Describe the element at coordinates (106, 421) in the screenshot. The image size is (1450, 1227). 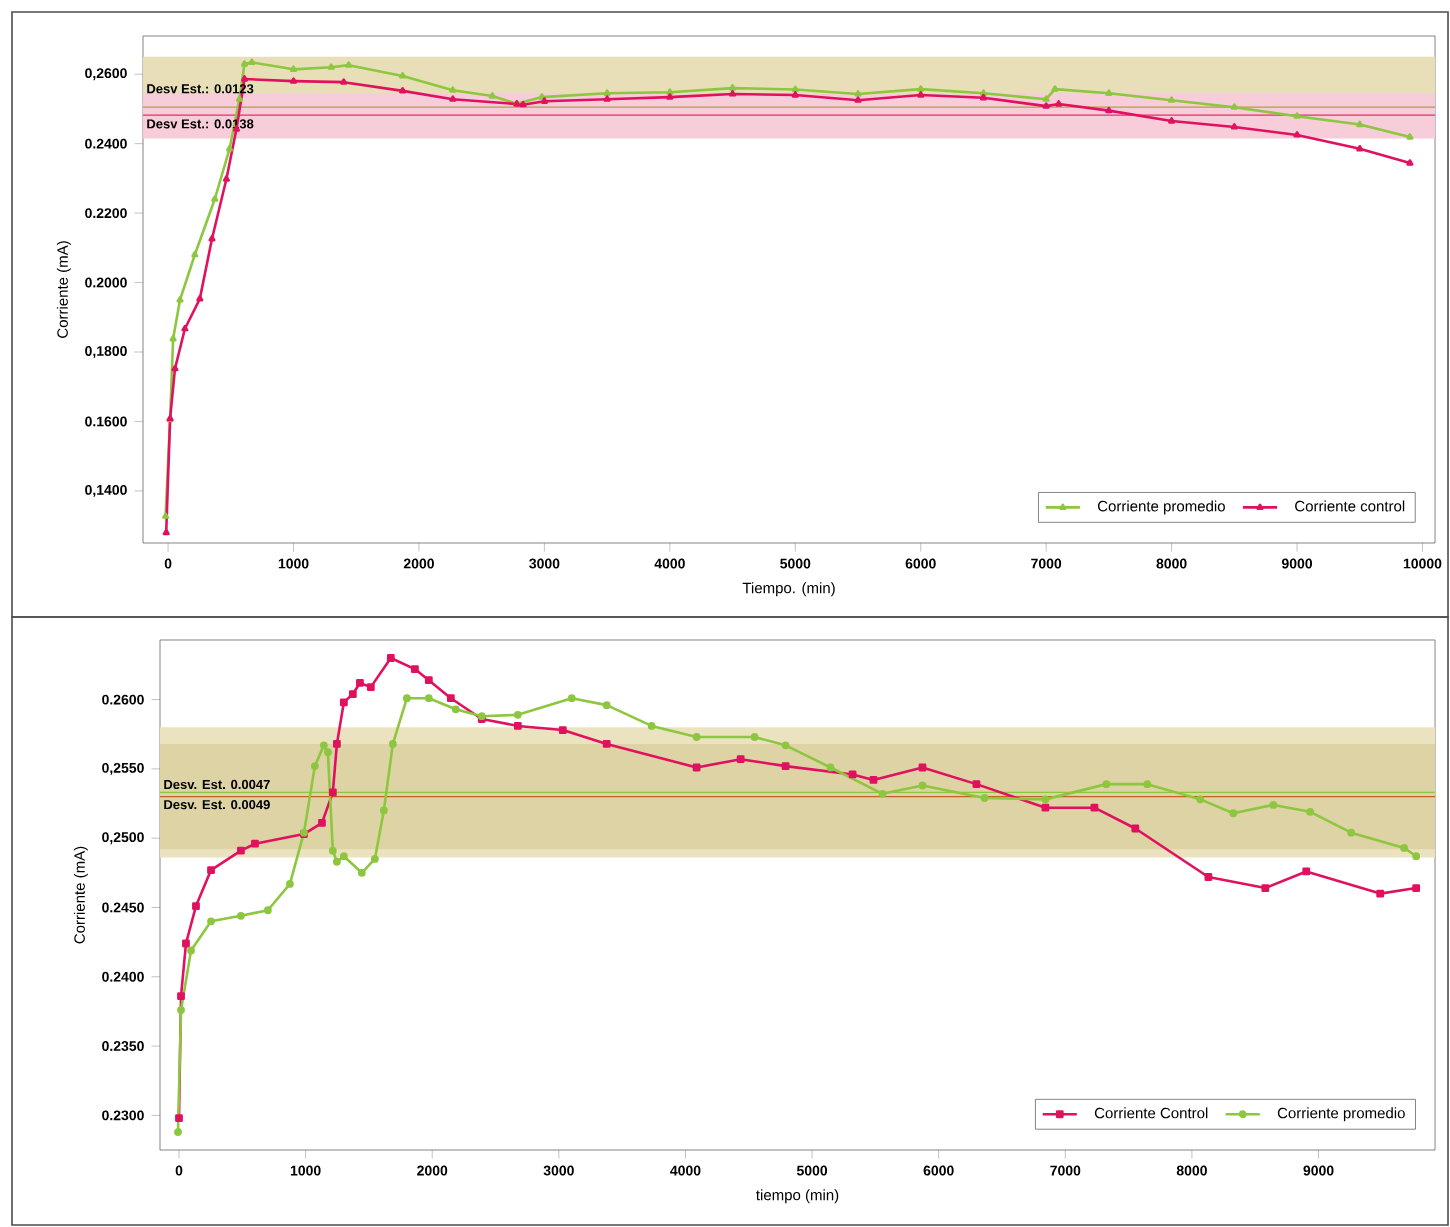
I see `y-tick-label: 0.1600` at that location.